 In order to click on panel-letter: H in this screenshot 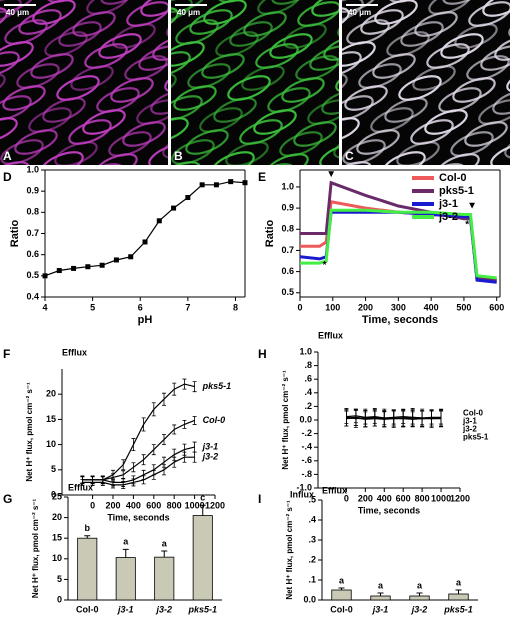, I will do `click(262, 354)`.